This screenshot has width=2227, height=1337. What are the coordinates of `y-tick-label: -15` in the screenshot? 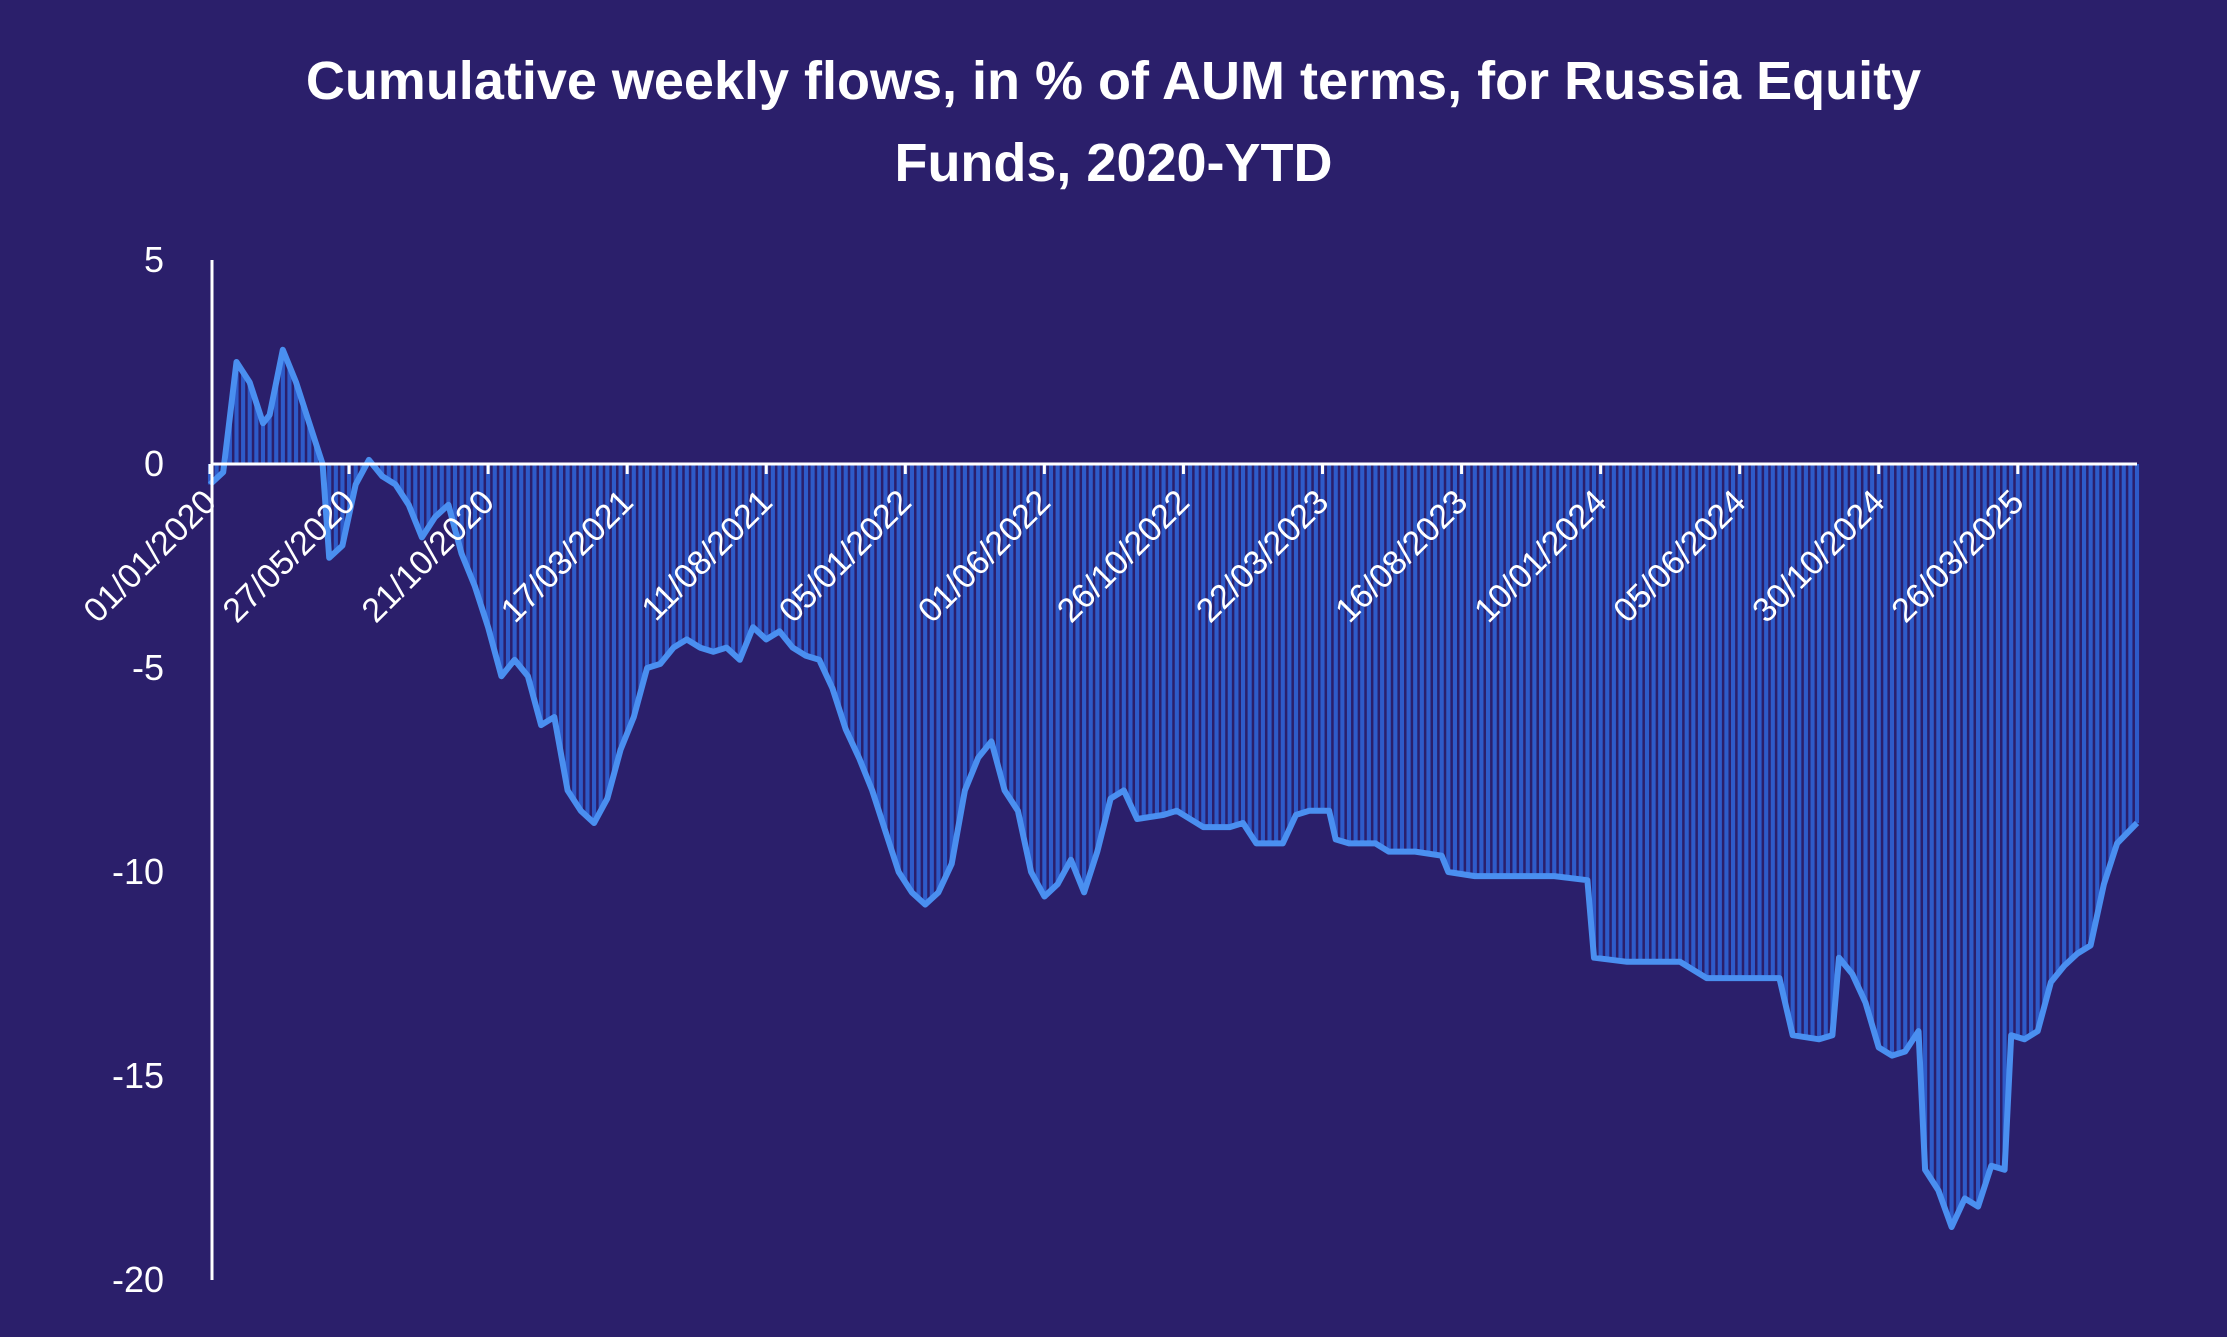 It's located at (138, 1075).